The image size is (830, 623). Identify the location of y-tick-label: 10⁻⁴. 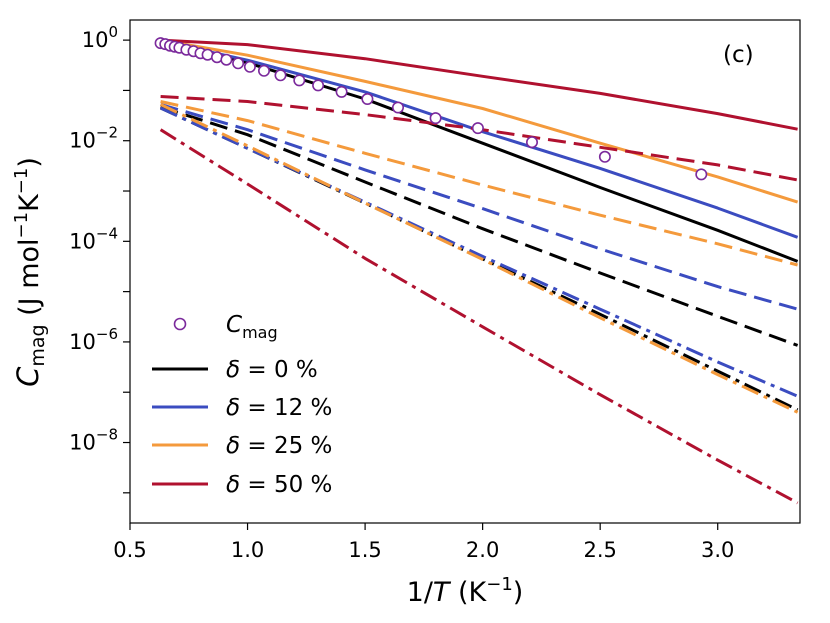
(93, 238).